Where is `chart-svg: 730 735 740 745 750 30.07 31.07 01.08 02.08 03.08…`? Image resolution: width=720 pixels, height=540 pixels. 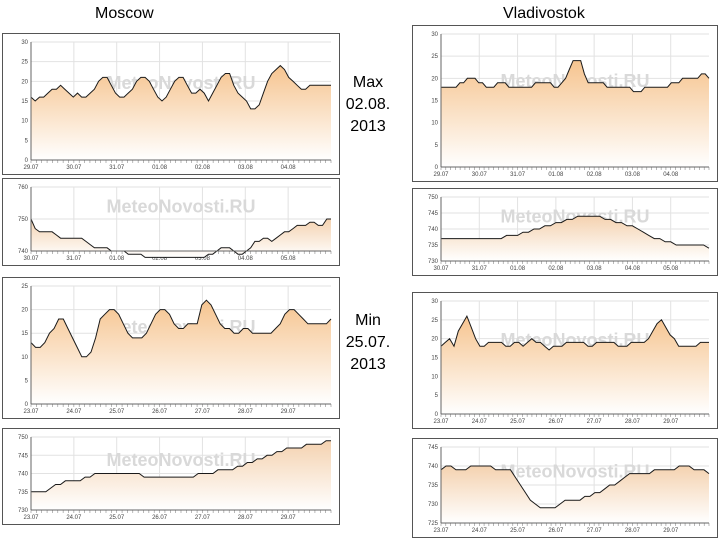
chart-svg: 730 735 740 745 750 30.07 31.07 01.08 02.08 03.08… is located at coordinates (569, 233).